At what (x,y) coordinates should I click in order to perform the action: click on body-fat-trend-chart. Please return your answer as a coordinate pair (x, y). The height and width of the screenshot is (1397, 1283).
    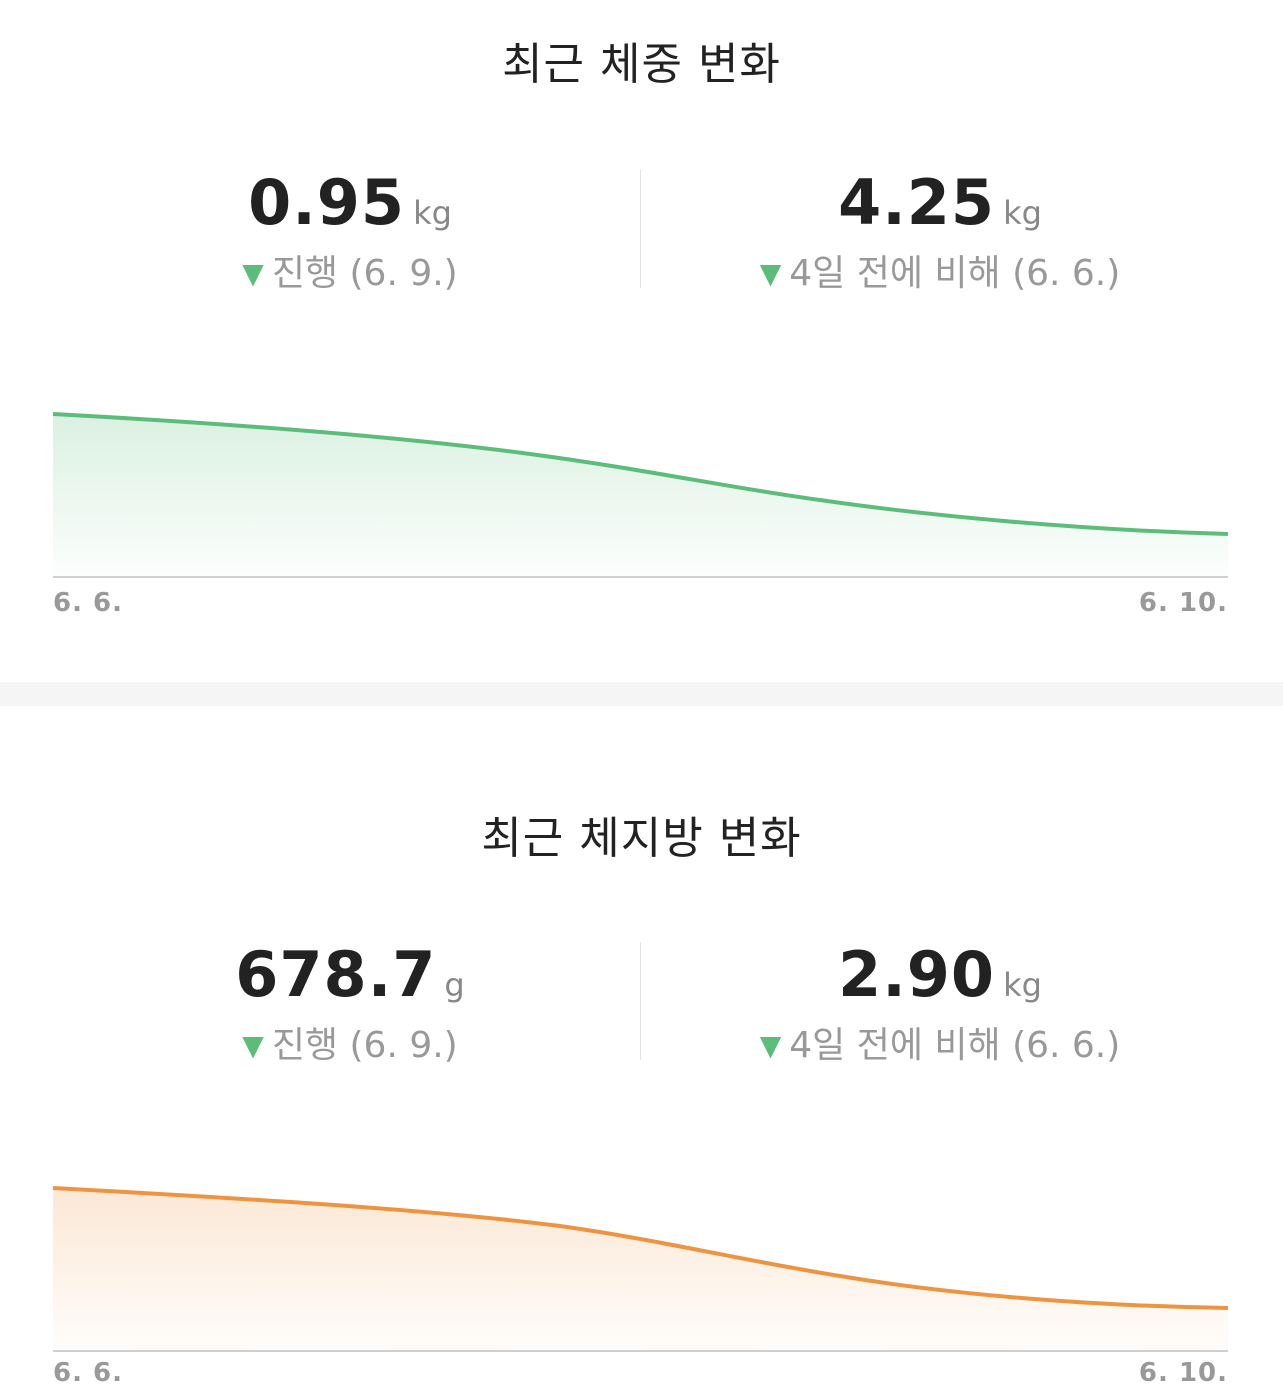
    Looking at the image, I should click on (640, 1269).